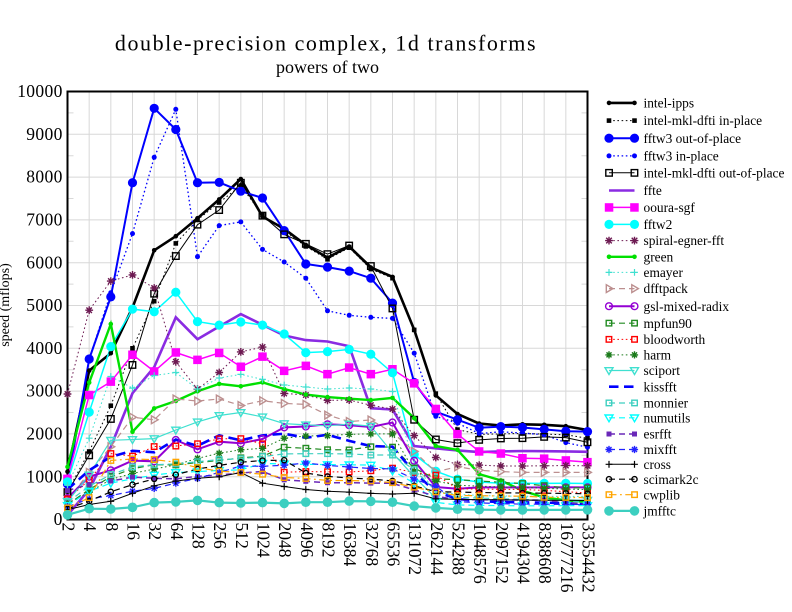  Describe the element at coordinates (44, 177) in the screenshot. I see `svg-text: 8000` at that location.